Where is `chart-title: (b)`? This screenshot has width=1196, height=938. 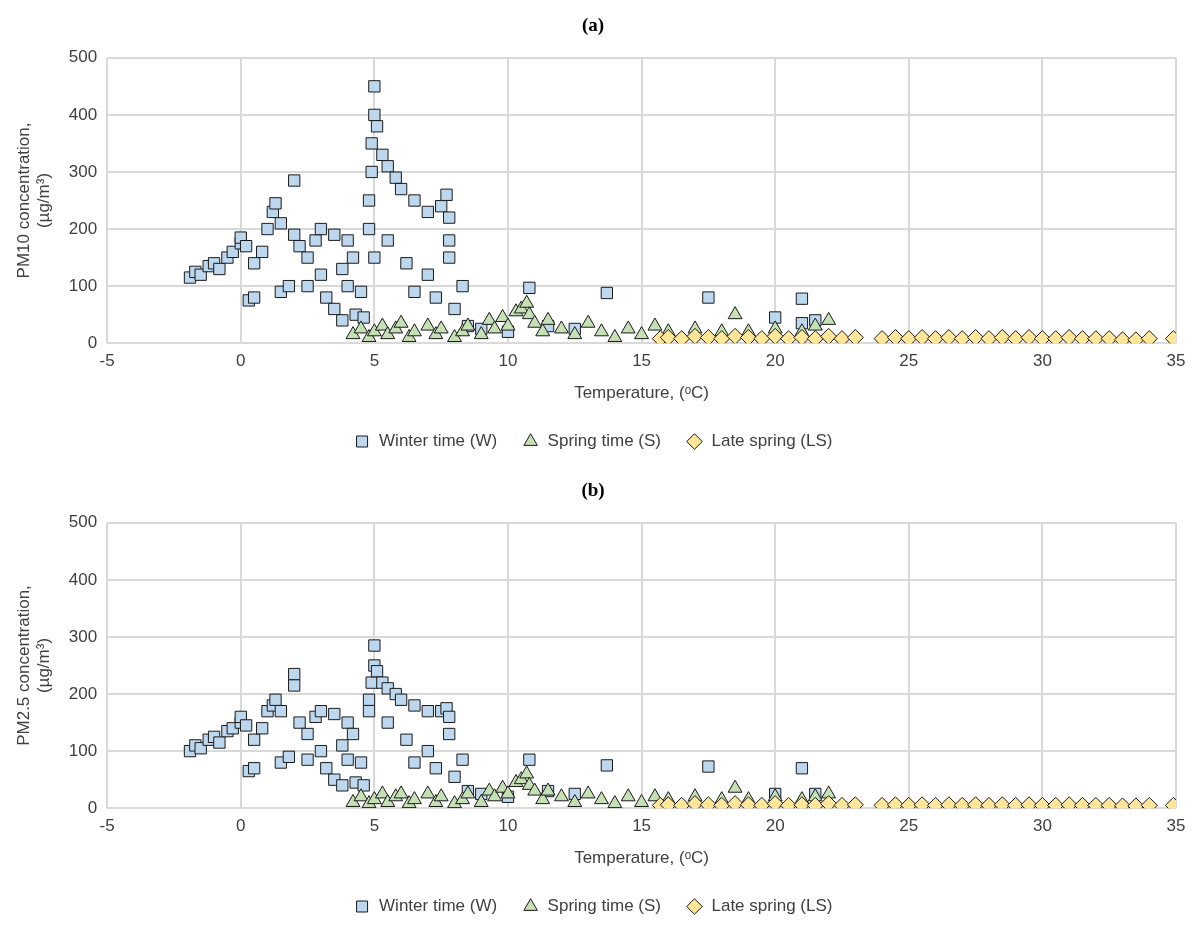
chart-title: (b) is located at coordinates (593, 490).